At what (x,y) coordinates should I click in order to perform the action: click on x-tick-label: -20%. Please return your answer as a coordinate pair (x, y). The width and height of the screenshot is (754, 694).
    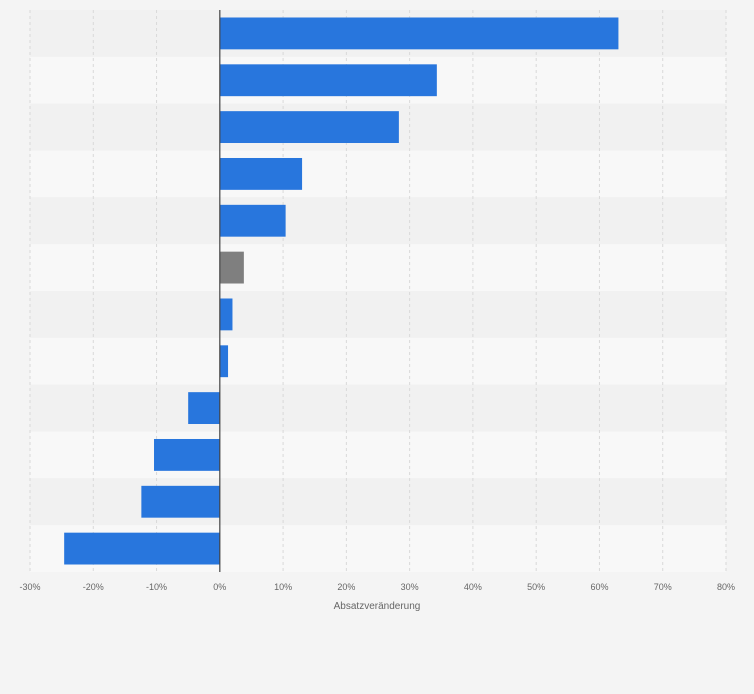
    Looking at the image, I should click on (93, 587).